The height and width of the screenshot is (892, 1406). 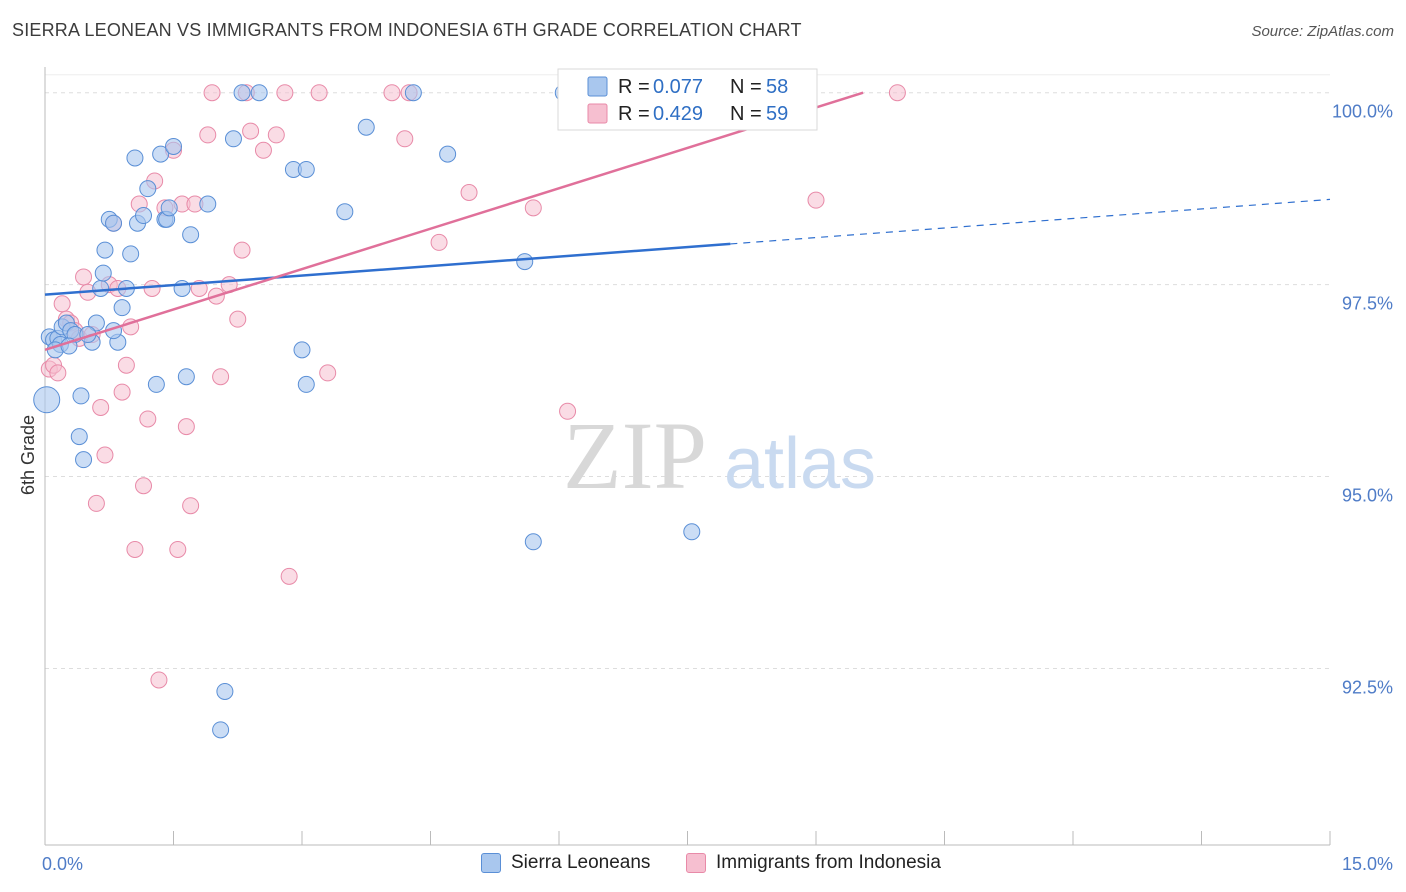 I want to click on x-tick-label: 15.0%, so click(x=1367, y=864).